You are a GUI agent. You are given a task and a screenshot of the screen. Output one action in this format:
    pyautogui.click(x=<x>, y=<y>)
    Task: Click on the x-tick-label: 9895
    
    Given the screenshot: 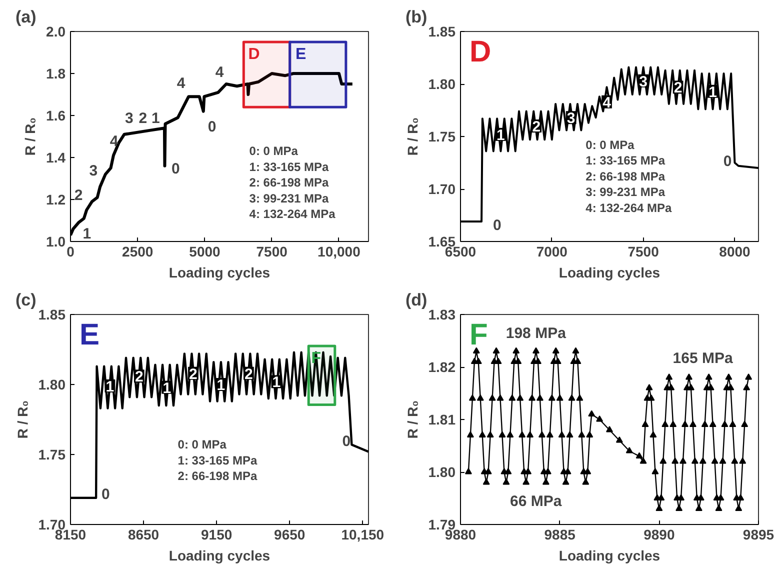 What is the action you would take?
    pyautogui.click(x=758, y=534)
    